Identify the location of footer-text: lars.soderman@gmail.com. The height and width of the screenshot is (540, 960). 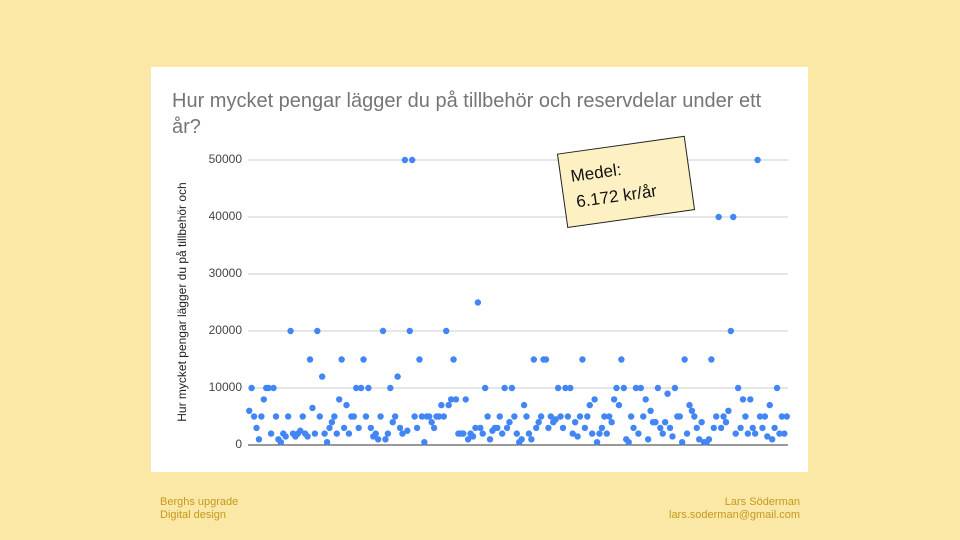
(734, 515).